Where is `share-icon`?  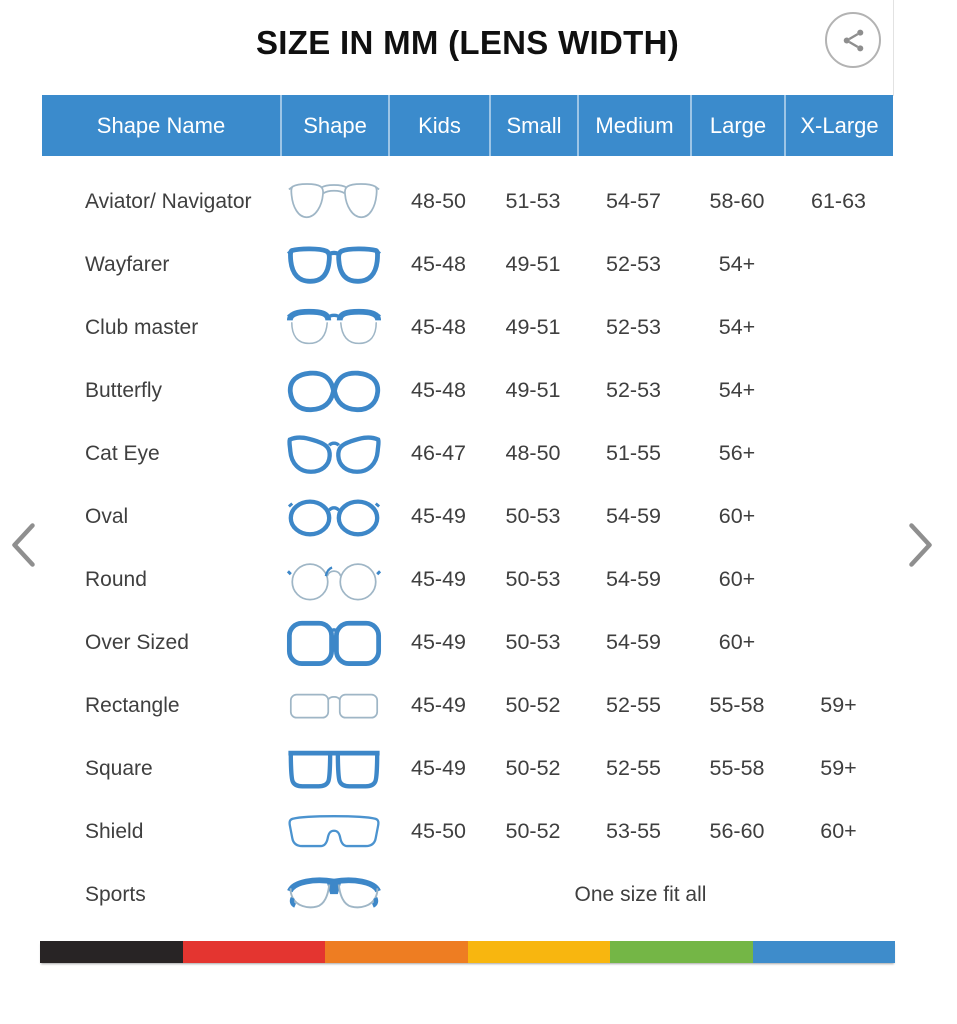 share-icon is located at coordinates (853, 40).